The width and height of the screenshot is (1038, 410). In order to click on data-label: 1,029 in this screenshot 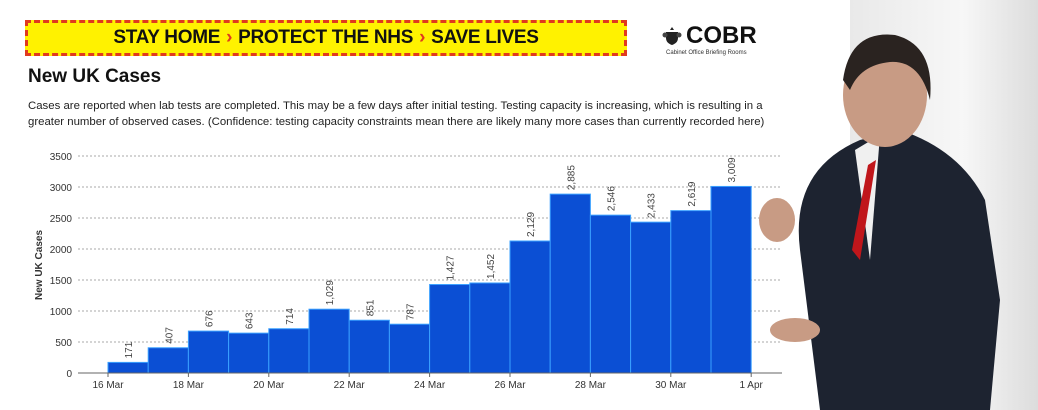, I will do `click(330, 292)`.